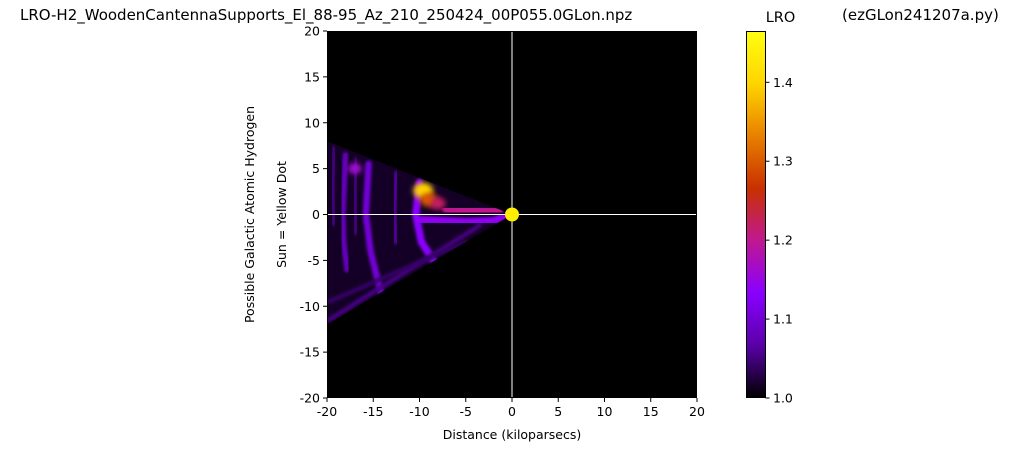 This screenshot has height=451, width=1024. Describe the element at coordinates (512, 411) in the screenshot. I see `x-tick-label: 0` at that location.